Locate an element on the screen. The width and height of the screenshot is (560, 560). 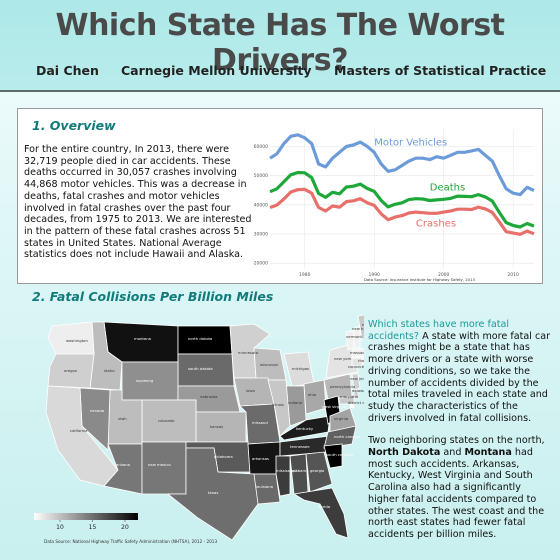
state-label: oregon is located at coordinates (71, 370).